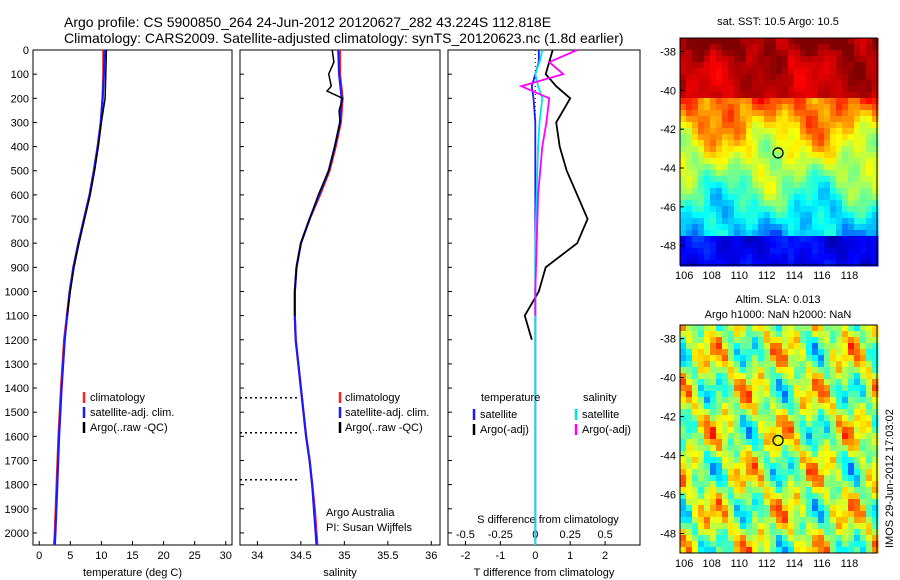 Image resolution: width=900 pixels, height=580 pixels. I want to click on x-axis-label: T difference from climatology, so click(544, 573).